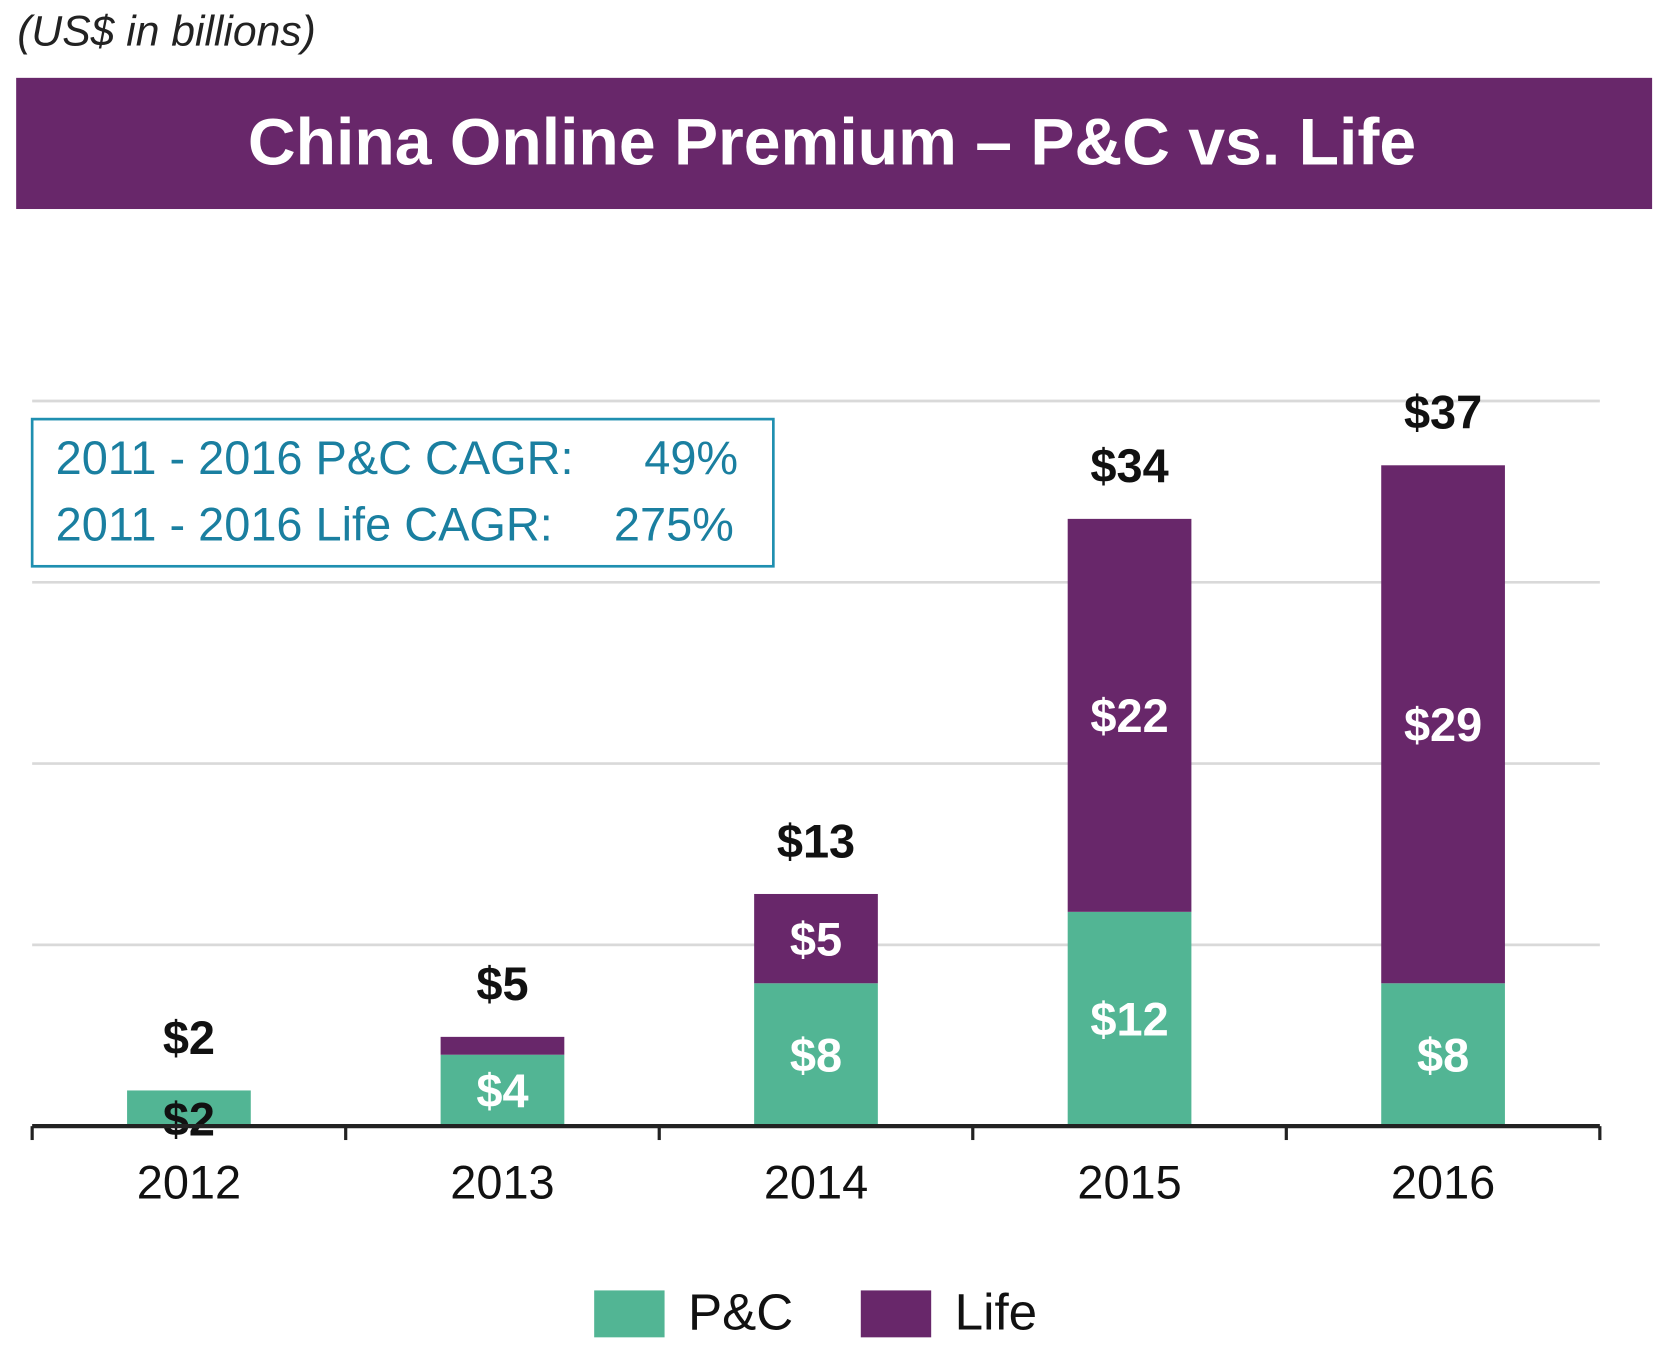  I want to click on total-label: $37, so click(1443, 413).